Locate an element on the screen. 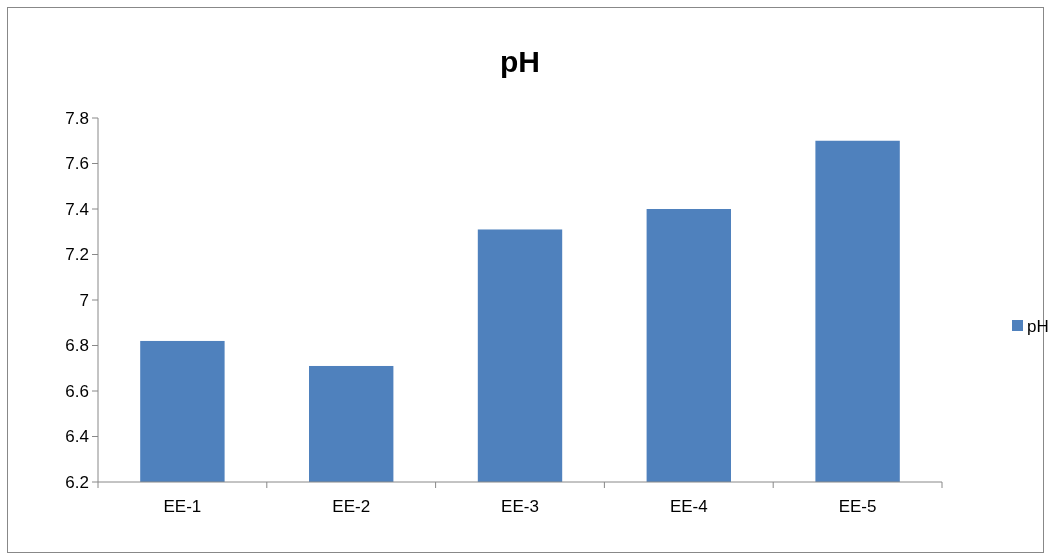  x-tick-label: EE-1 is located at coordinates (182, 506).